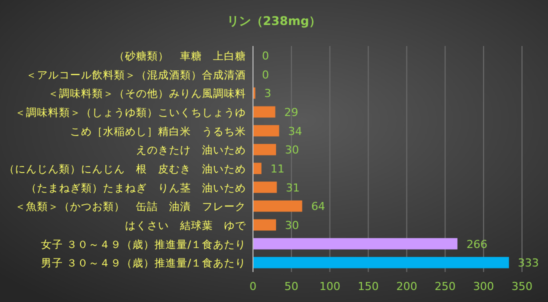 This screenshot has width=548, height=302. Describe the element at coordinates (253, 286) in the screenshot. I see `x-tick-label: 0` at that location.